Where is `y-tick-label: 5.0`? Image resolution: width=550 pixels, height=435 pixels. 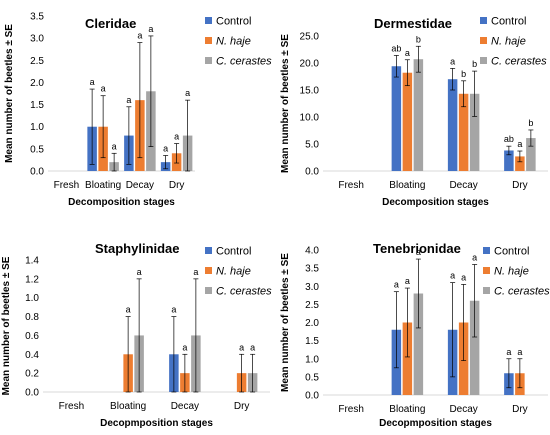 y-tick-label: 5.0 is located at coordinates (312, 145).